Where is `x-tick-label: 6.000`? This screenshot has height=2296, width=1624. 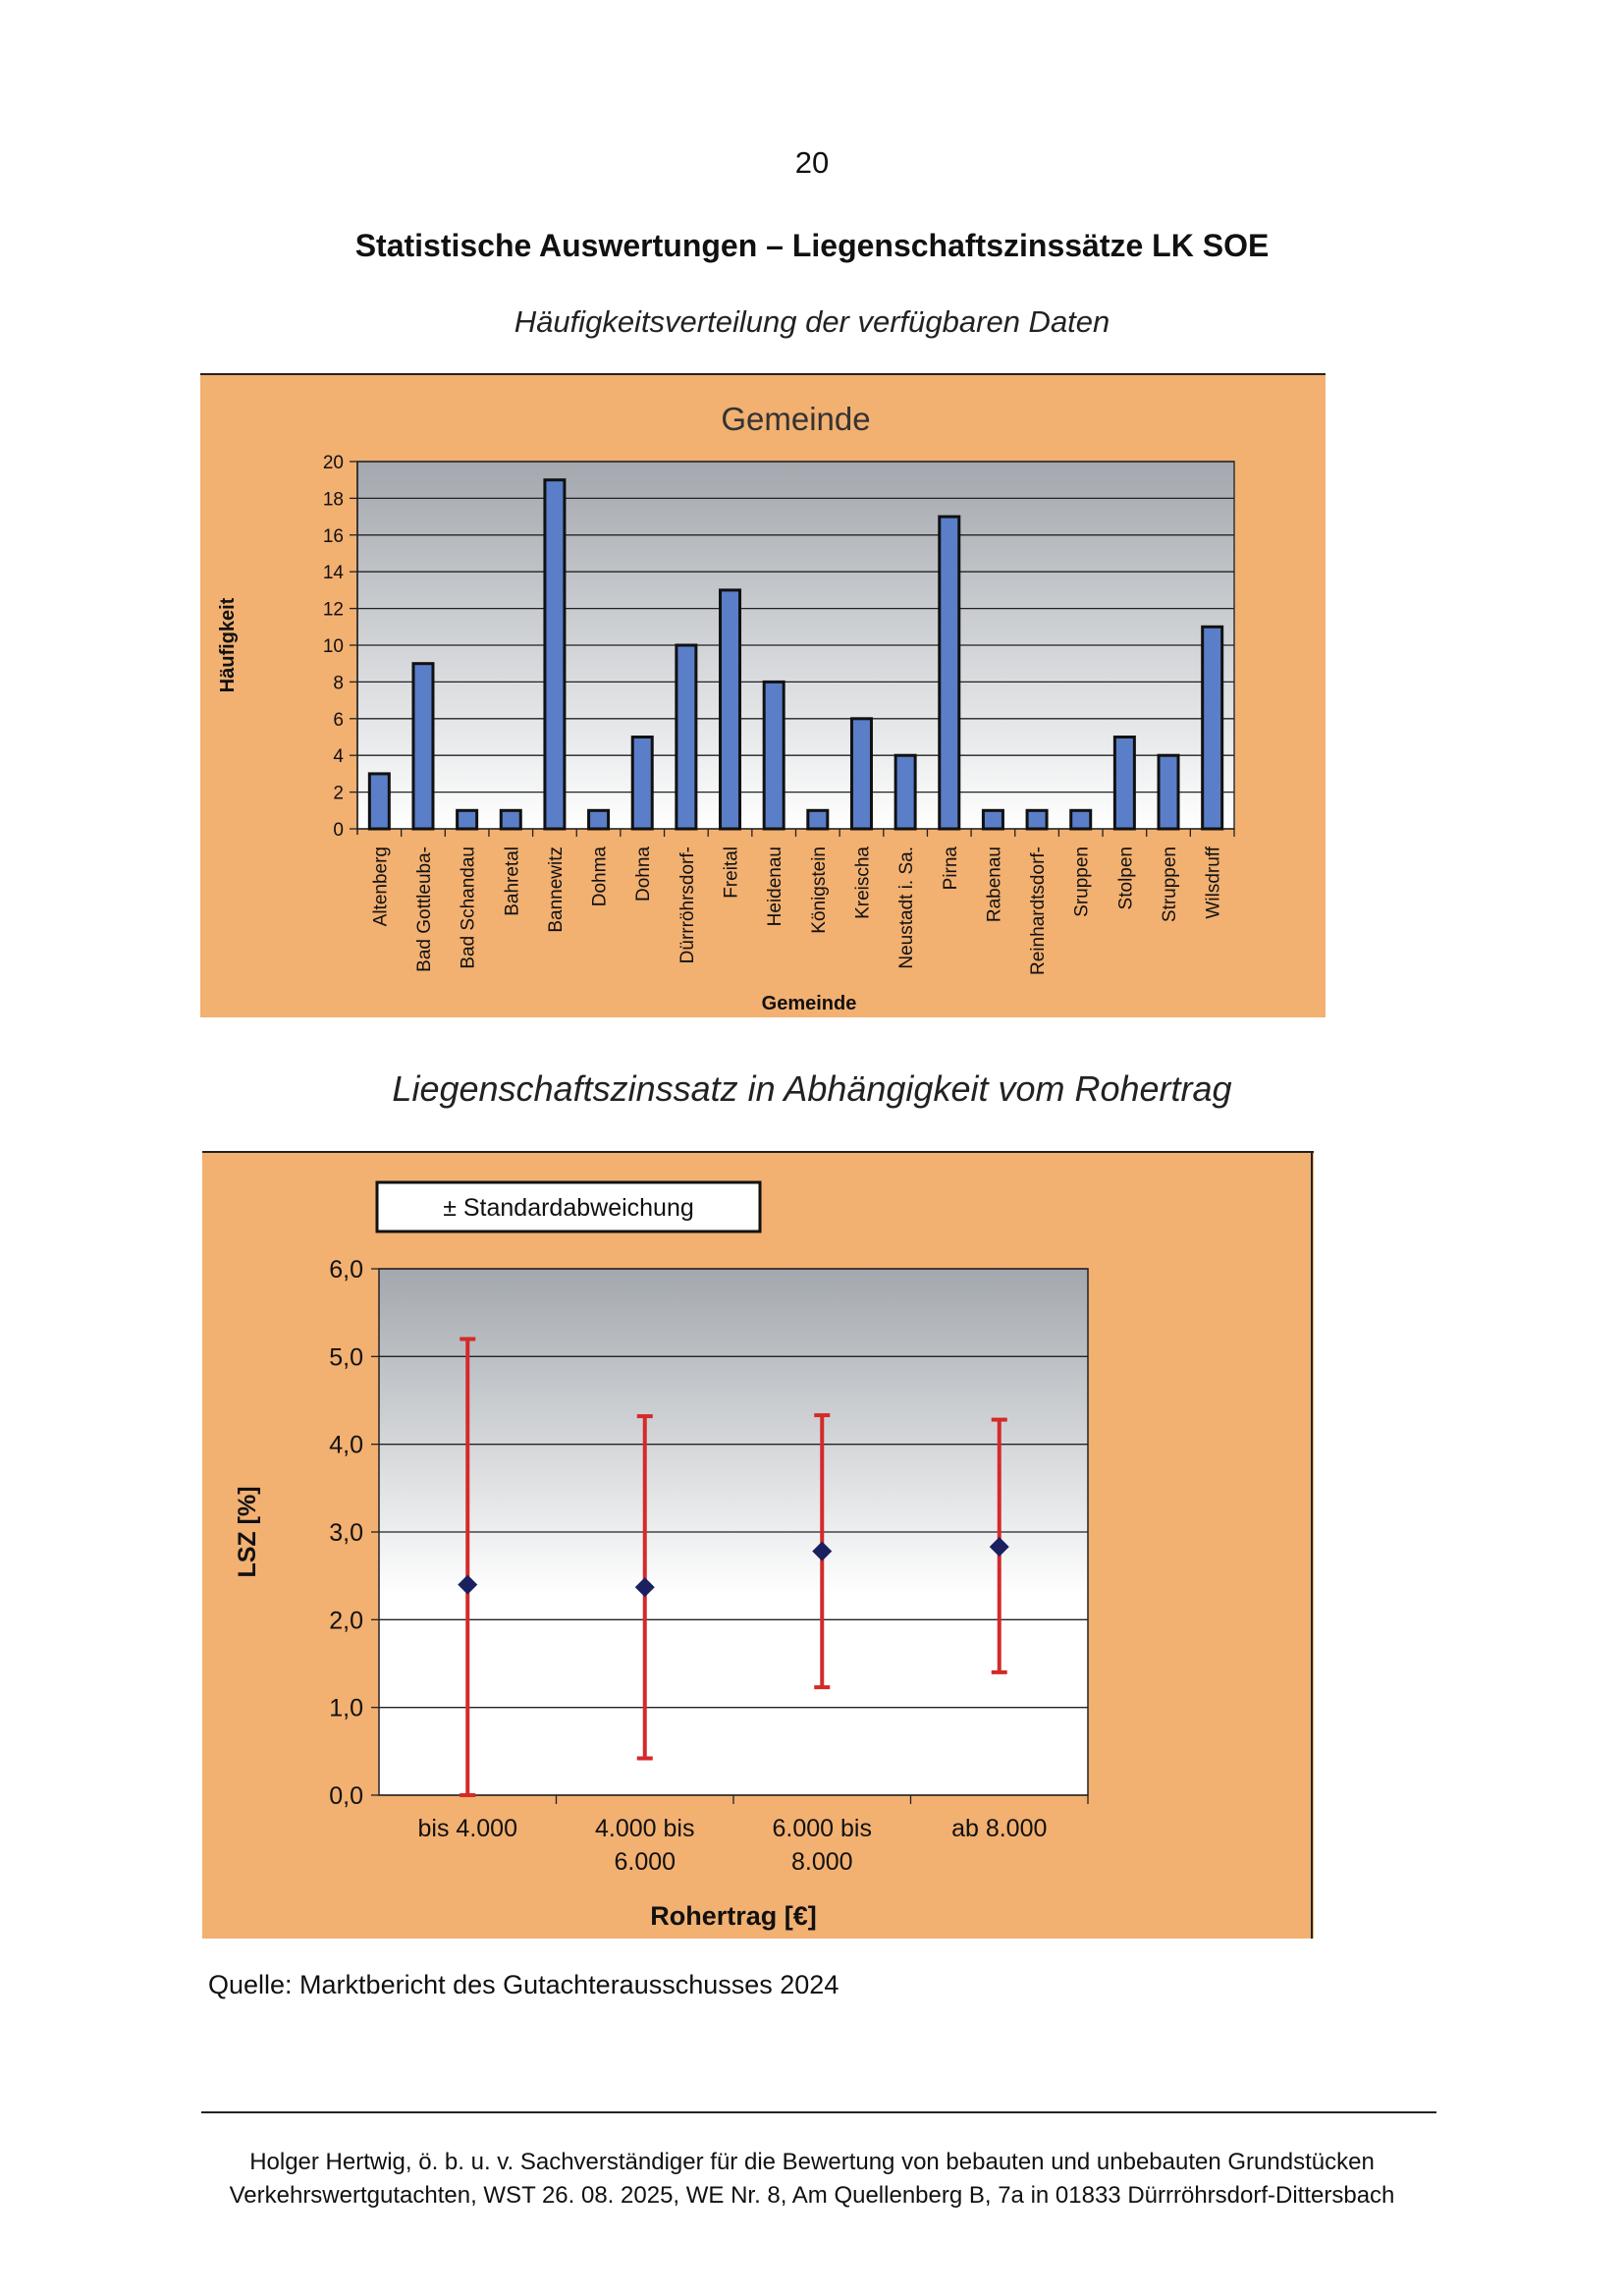
x-tick-label: 6.000 is located at coordinates (645, 1862).